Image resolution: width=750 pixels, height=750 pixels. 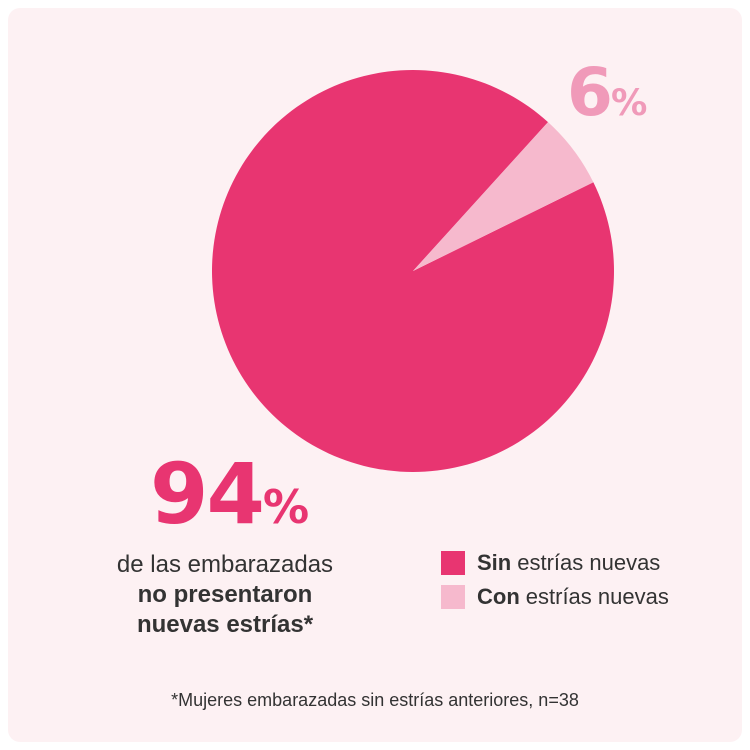 I want to click on caption-line-1: de las embarazadas, so click(x=225, y=564).